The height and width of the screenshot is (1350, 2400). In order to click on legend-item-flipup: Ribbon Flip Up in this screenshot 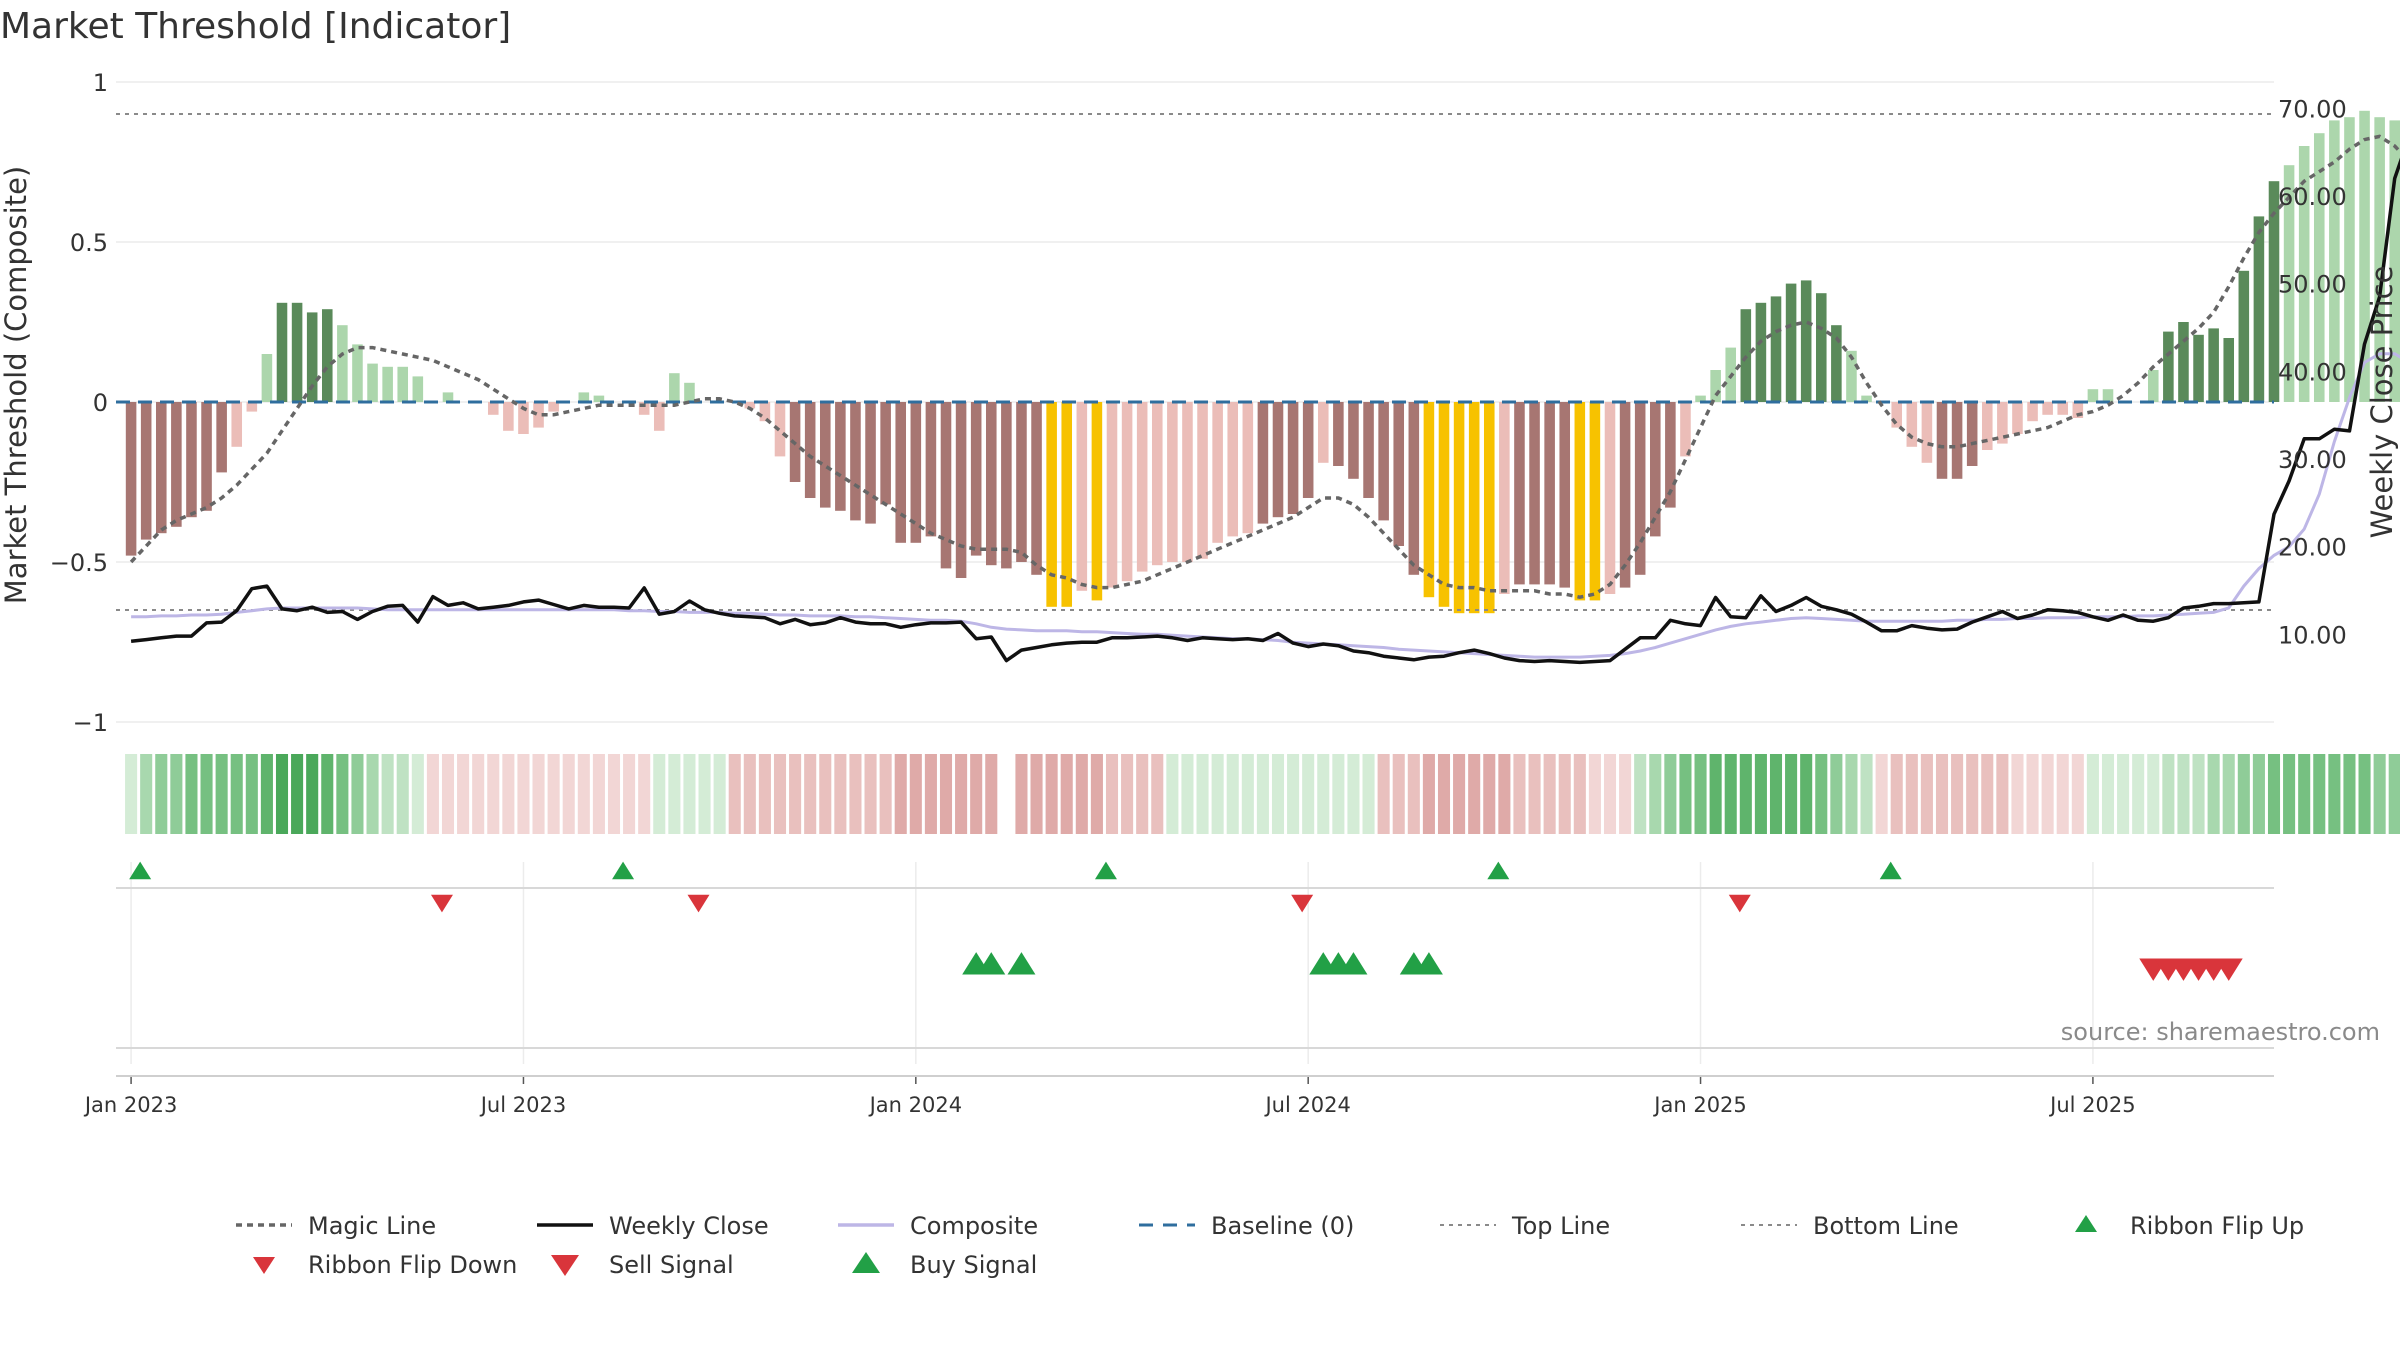, I will do `click(2189, 1226)`.